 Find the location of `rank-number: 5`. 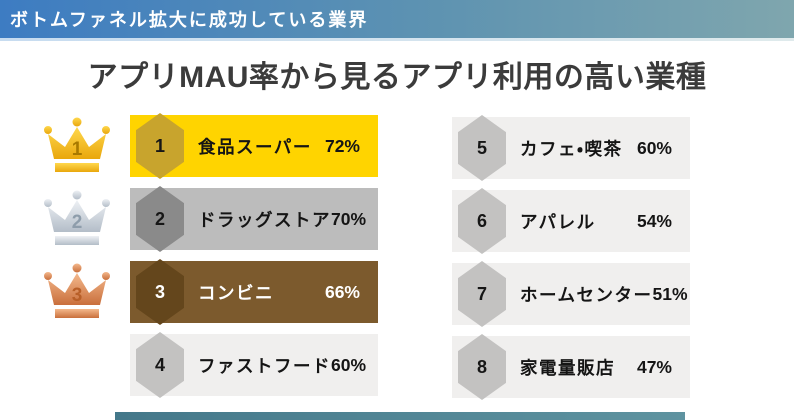

rank-number: 5 is located at coordinates (481, 147).